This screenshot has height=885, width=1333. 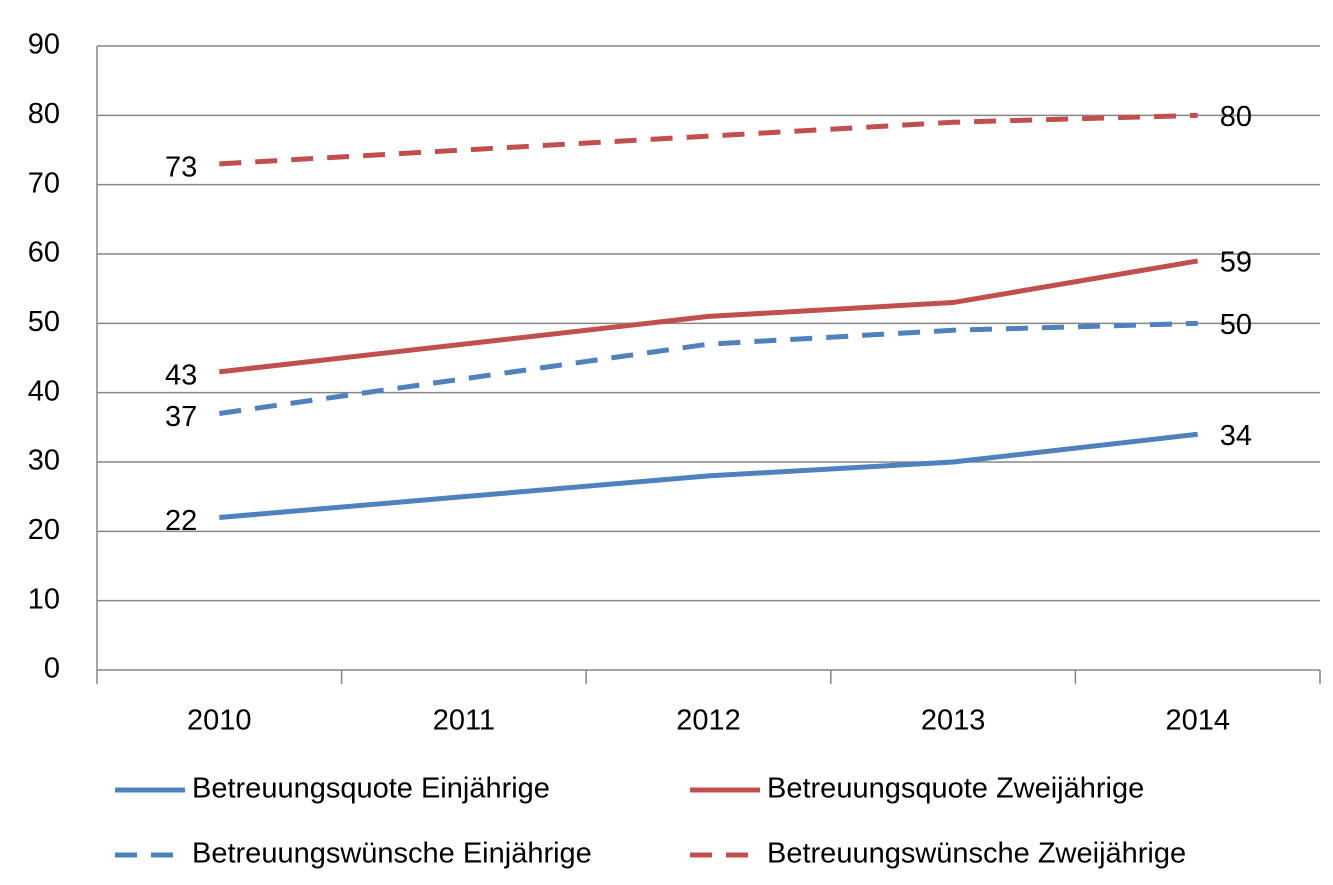 I want to click on y-tick-label: 10, so click(x=44, y=599).